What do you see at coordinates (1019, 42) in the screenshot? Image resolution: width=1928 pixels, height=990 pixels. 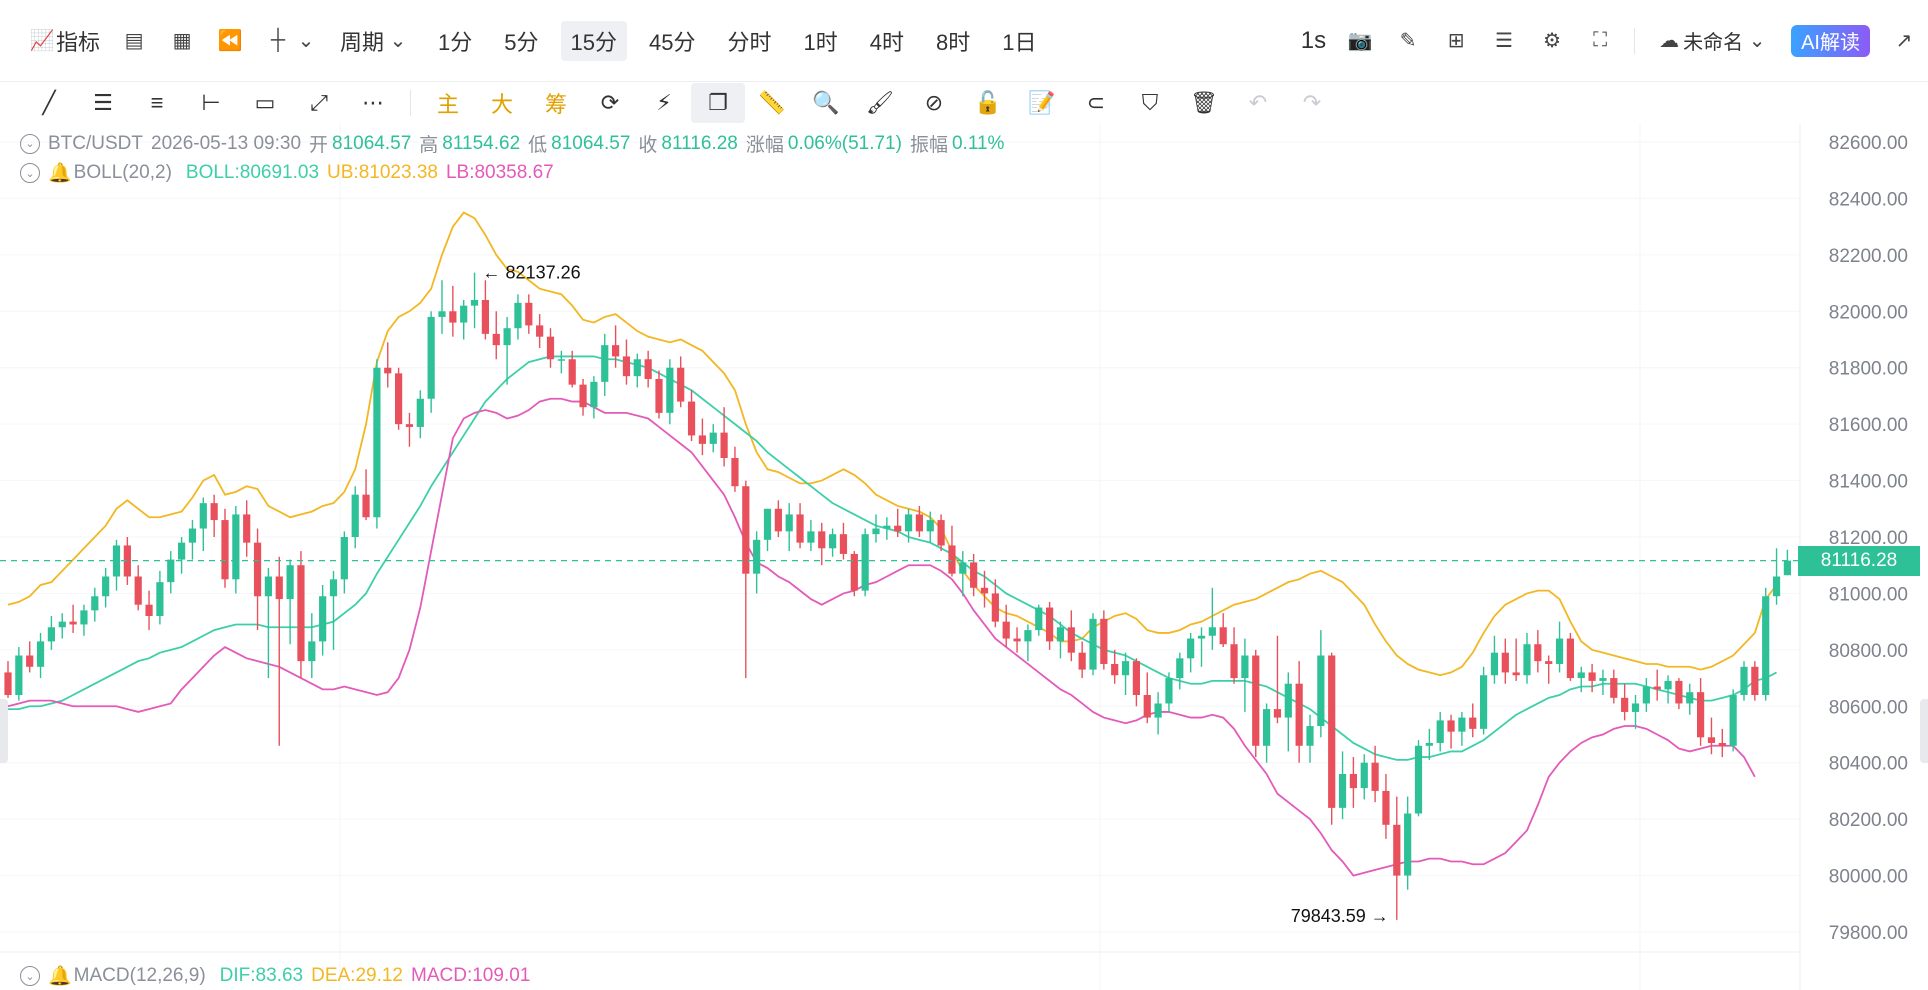 I see `interval-tab: 1日` at bounding box center [1019, 42].